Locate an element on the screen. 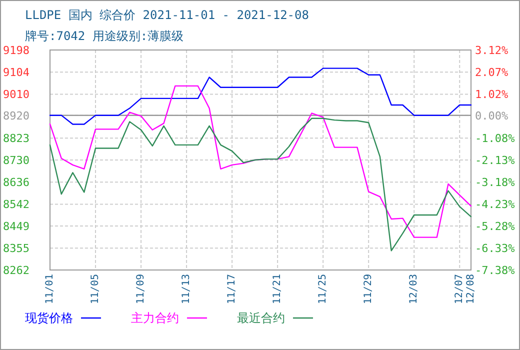 The image size is (520, 350). y2-tick-label: 1.02% is located at coordinates (491, 94).